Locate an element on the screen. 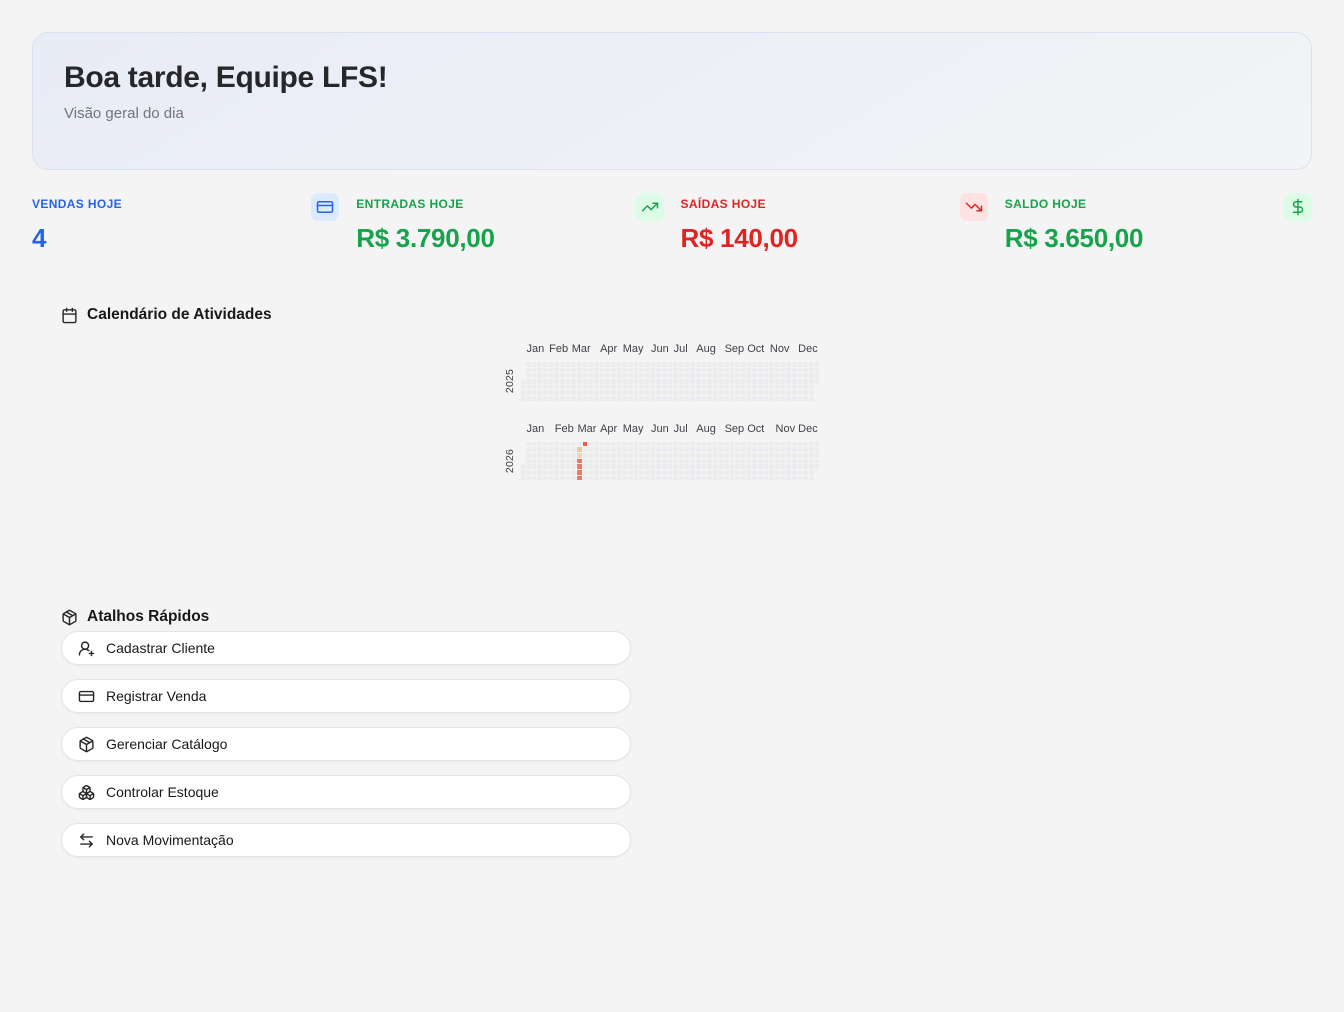 This screenshot has height=1012, width=1344. registrar-venda-button: Registrar Venda is located at coordinates (346, 696).